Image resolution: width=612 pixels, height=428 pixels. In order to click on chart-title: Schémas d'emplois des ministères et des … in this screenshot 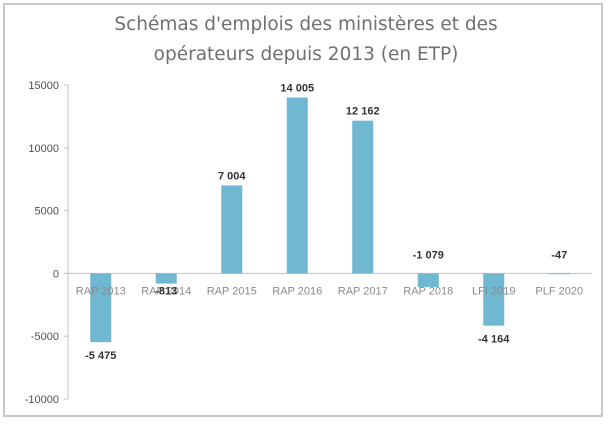, I will do `click(306, 40)`.